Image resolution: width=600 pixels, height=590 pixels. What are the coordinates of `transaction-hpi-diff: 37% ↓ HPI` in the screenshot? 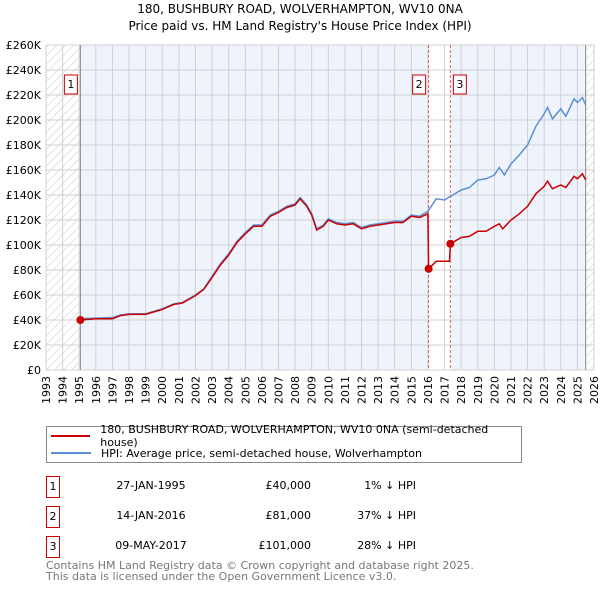 It's located at (386, 515).